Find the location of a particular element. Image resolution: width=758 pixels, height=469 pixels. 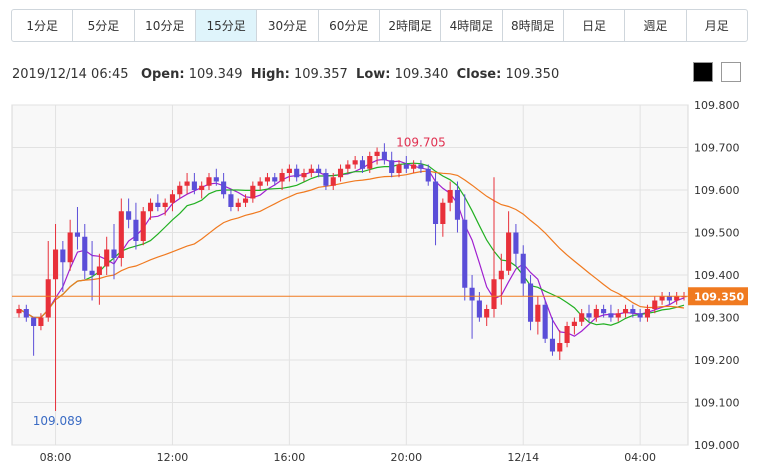

timeframe-button: 日足 is located at coordinates (595, 25).